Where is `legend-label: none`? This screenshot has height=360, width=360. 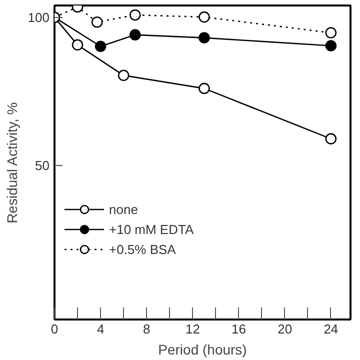 legend-label: none is located at coordinates (123, 209).